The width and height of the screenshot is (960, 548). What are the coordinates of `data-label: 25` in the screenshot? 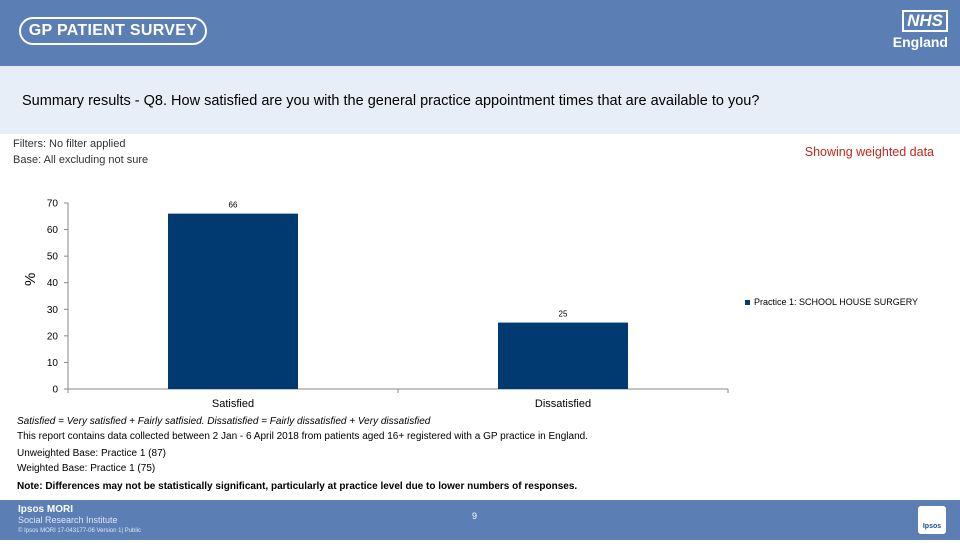 It's located at (563, 314).